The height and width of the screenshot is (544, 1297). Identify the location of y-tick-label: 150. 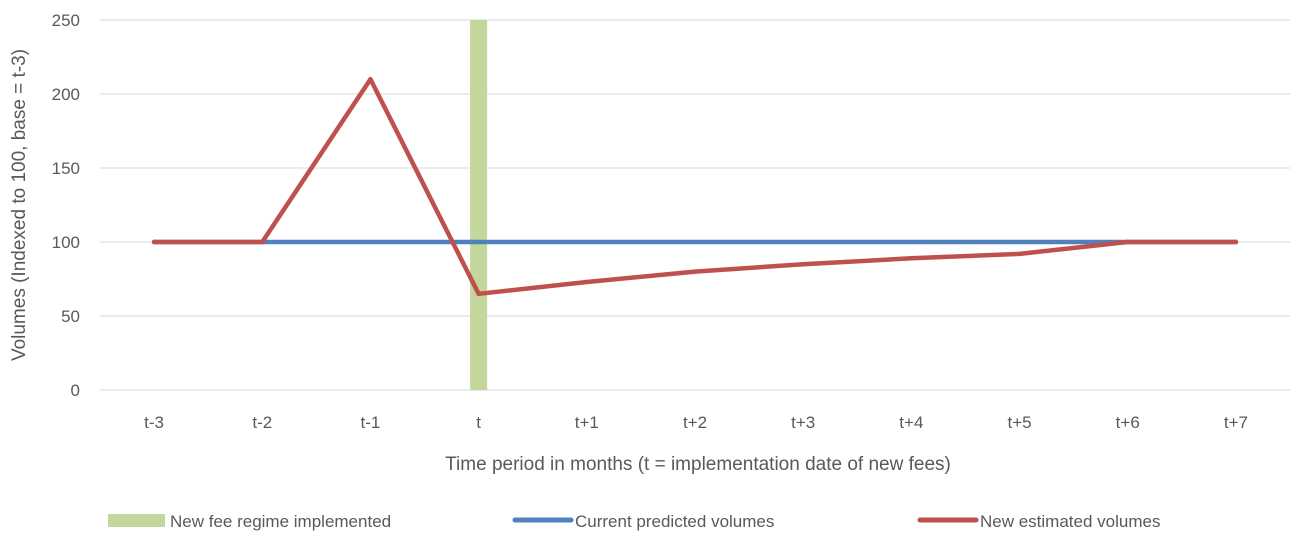
(66, 168).